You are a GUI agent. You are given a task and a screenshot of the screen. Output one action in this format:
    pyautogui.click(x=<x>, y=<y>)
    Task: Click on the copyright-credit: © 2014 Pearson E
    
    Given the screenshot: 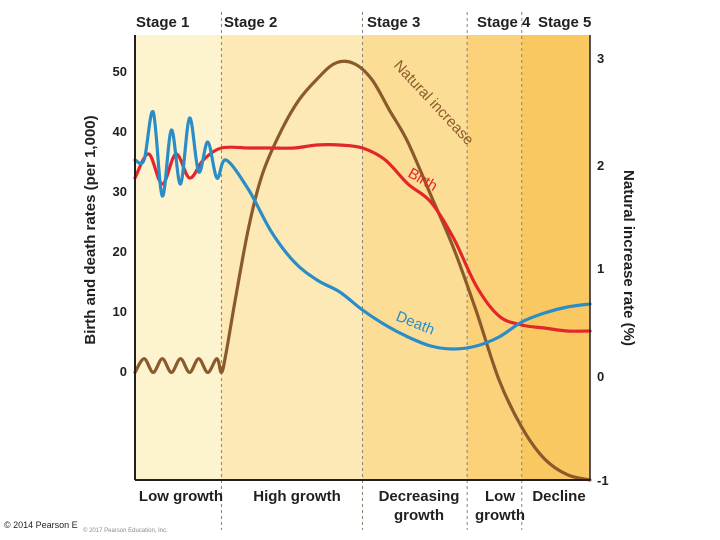 What is the action you would take?
    pyautogui.click(x=41, y=525)
    